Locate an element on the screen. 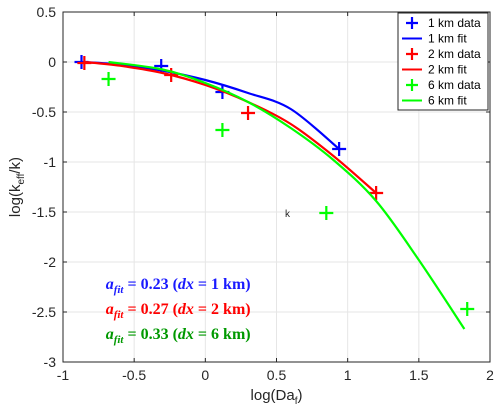 This screenshot has width=500, height=410. y-tick-label: -1 is located at coordinates (50, 162).